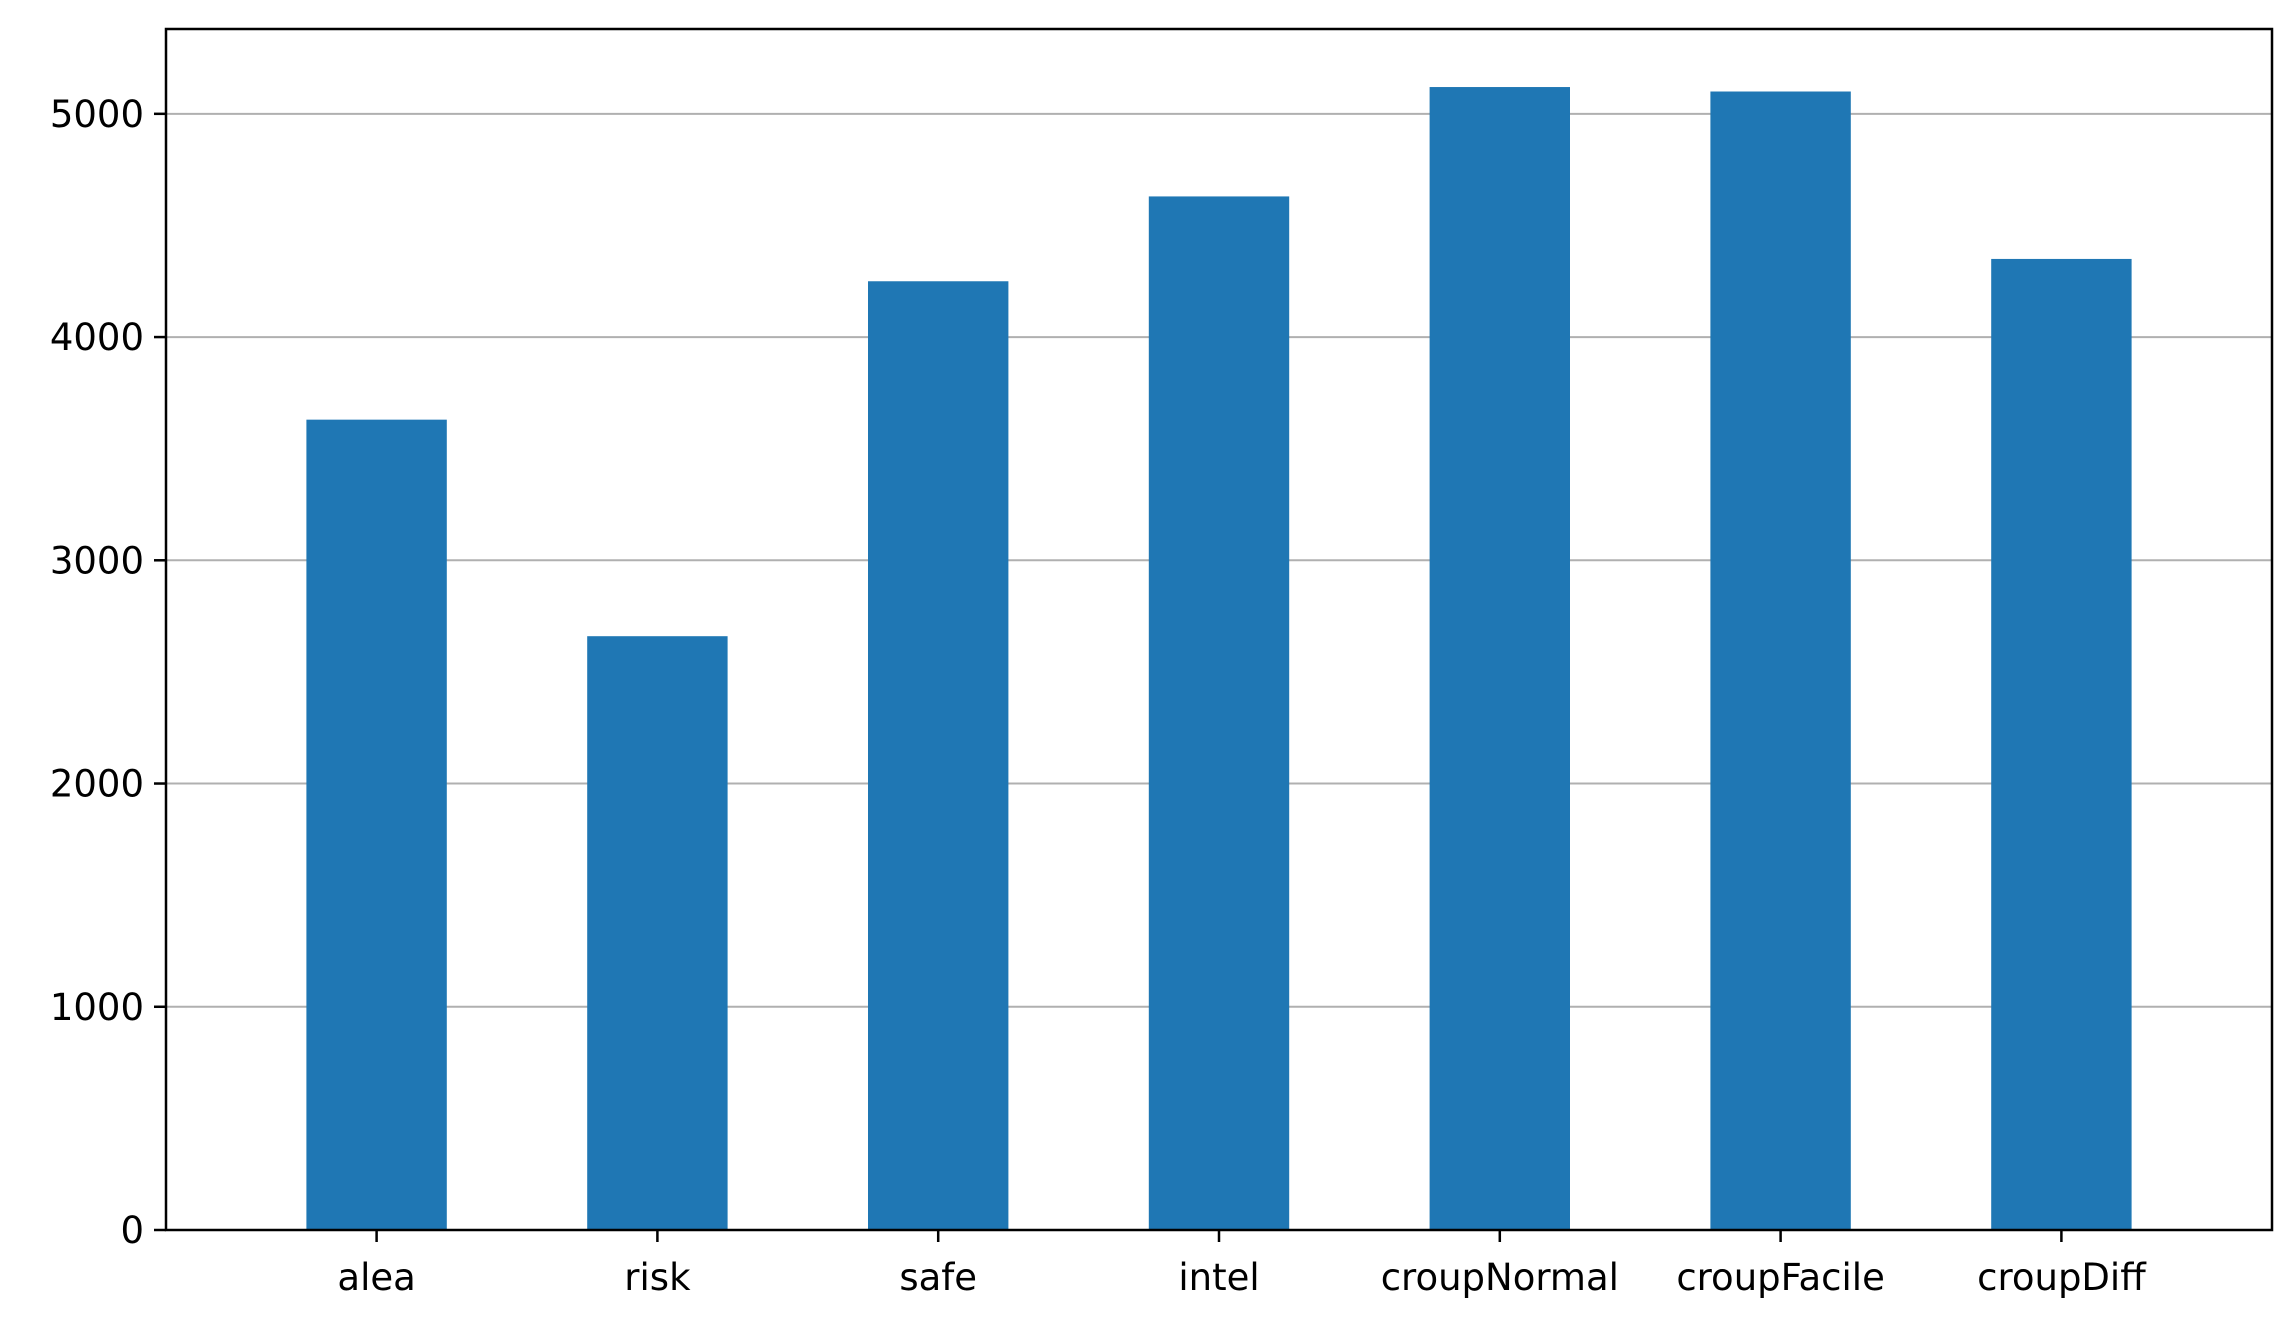 This screenshot has height=1331, width=2295. Describe the element at coordinates (2062, 1277) in the screenshot. I see `x-tick-label-croupDiff: croupDiff` at that location.